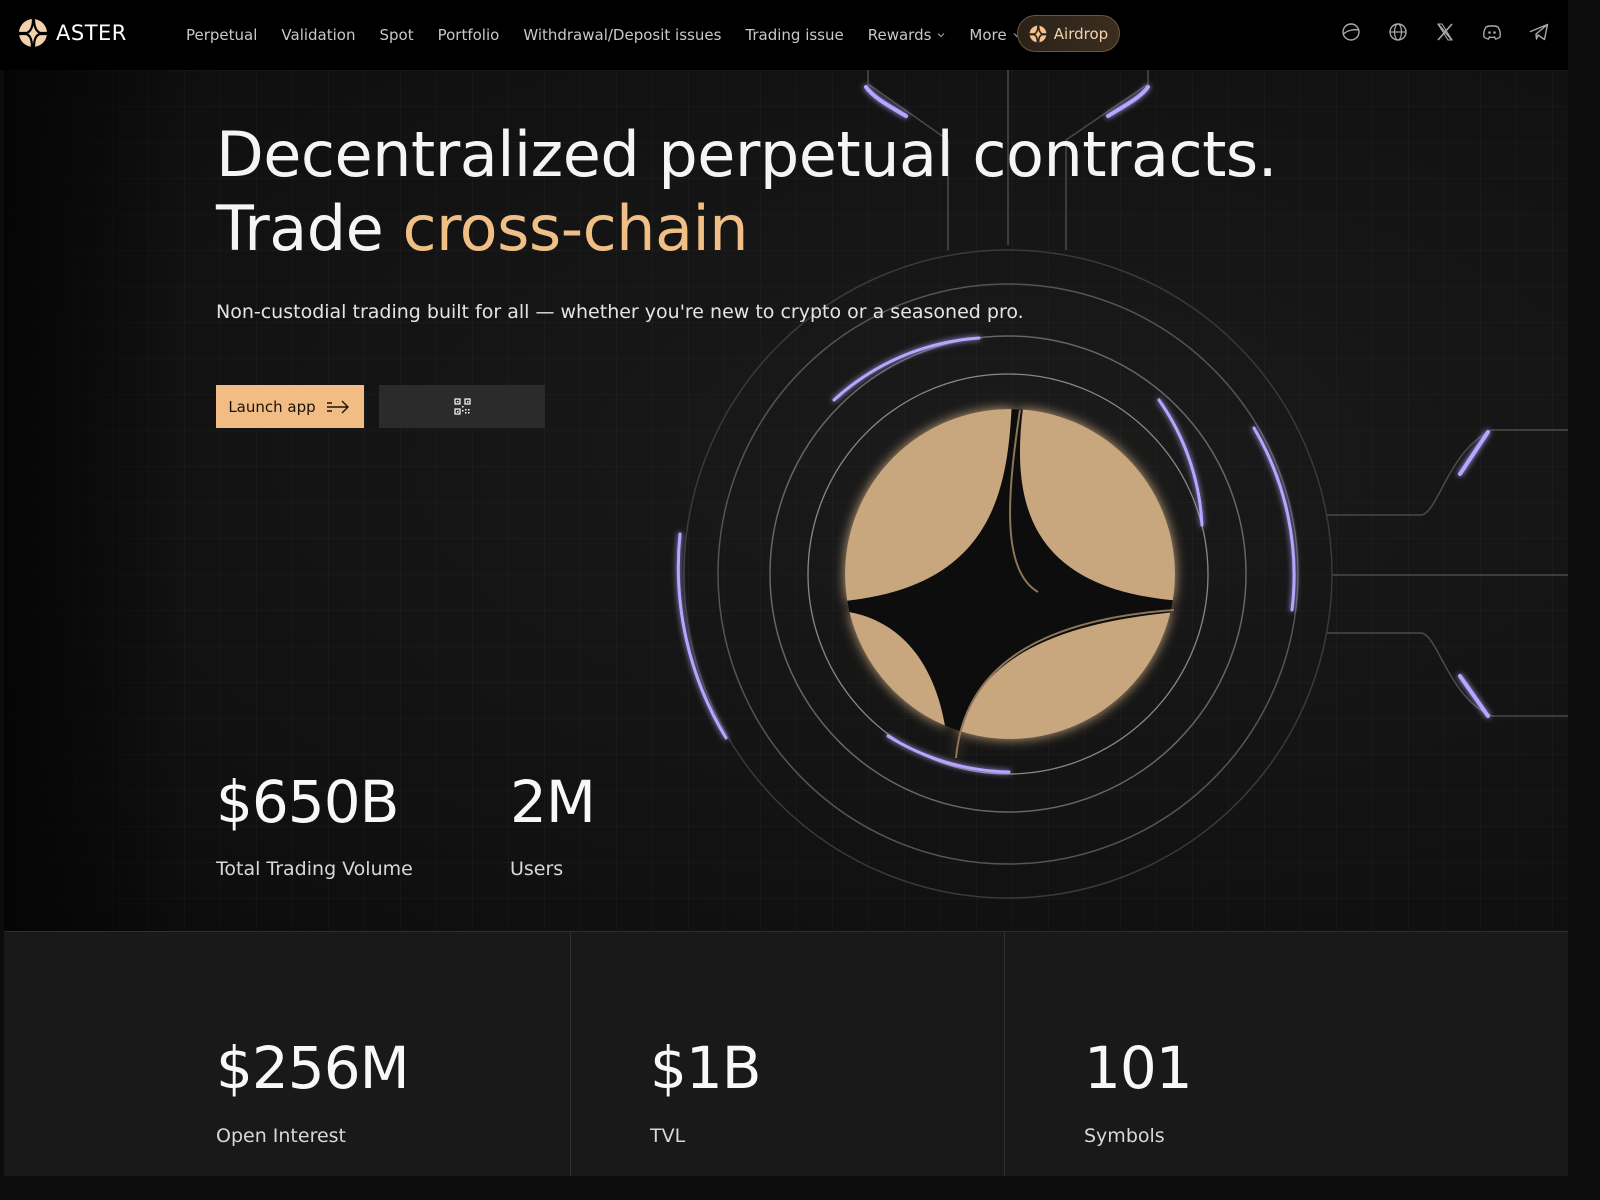  What do you see at coordinates (668, 1136) in the screenshot?
I see `stat-label: TVL` at bounding box center [668, 1136].